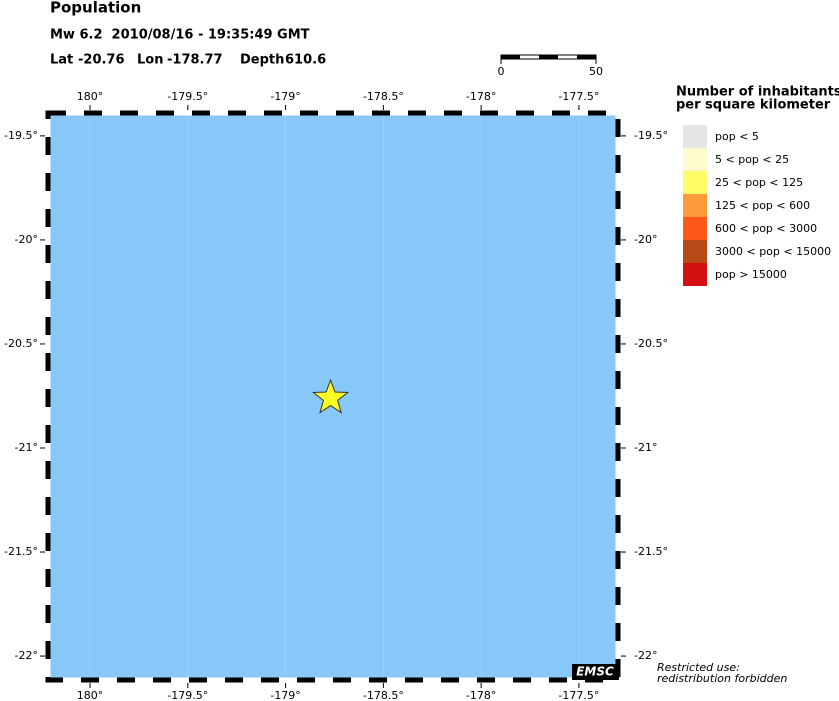  I want to click on legend-label: 5 < pop < 25, so click(752, 159).